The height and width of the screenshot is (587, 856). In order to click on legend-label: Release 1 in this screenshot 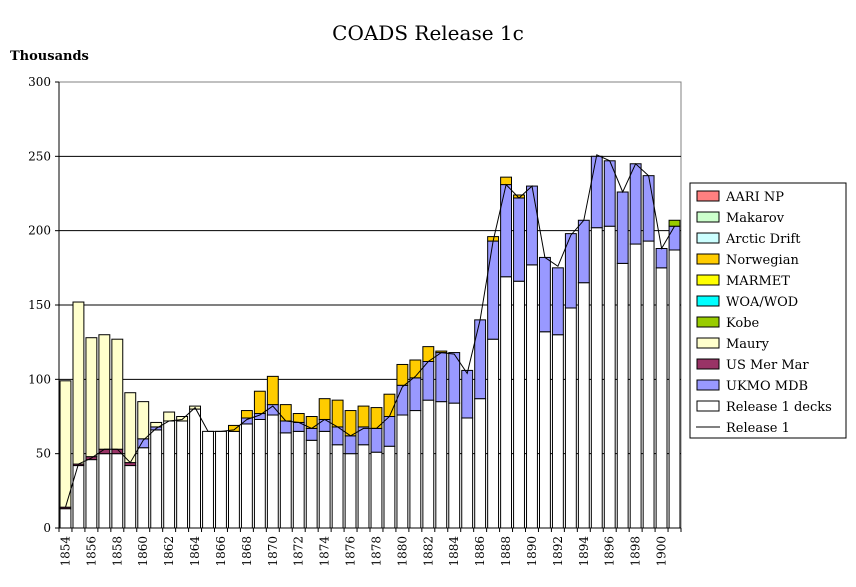, I will do `click(758, 428)`.